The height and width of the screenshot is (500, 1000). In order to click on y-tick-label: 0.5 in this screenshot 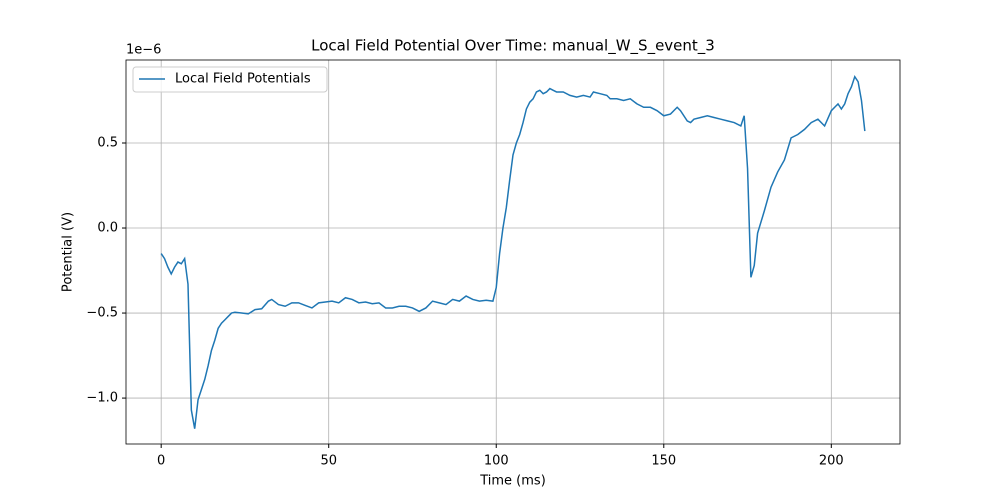, I will do `click(107, 142)`.